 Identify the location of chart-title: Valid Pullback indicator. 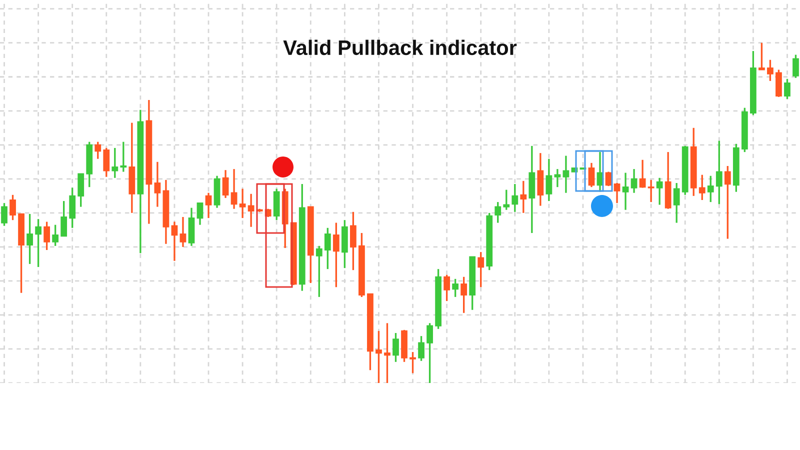
(400, 48).